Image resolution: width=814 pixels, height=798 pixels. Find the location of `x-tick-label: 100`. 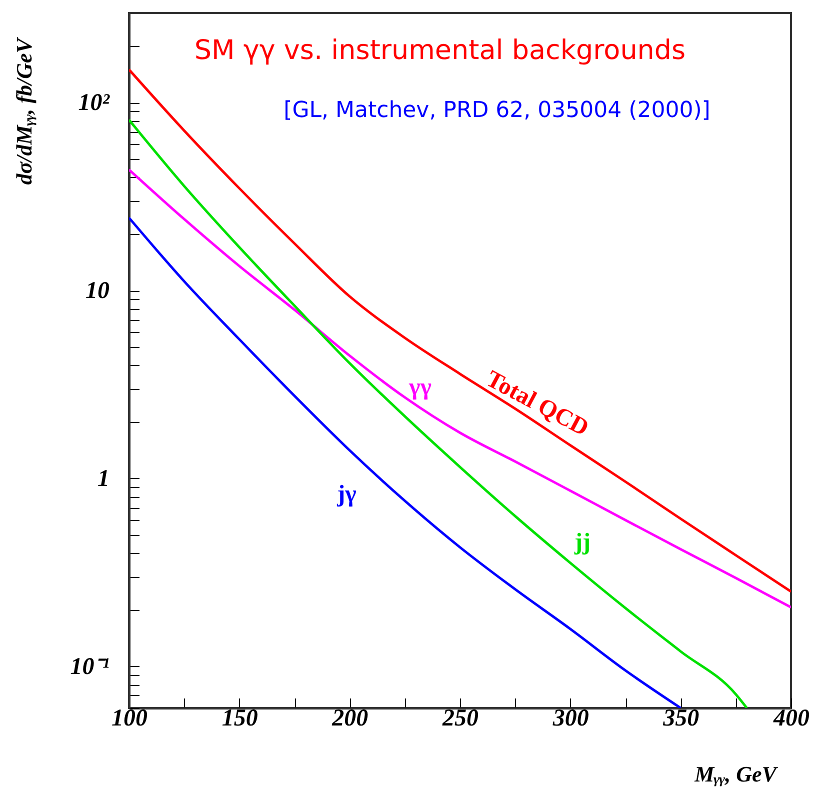

x-tick-label: 100 is located at coordinates (130, 719).